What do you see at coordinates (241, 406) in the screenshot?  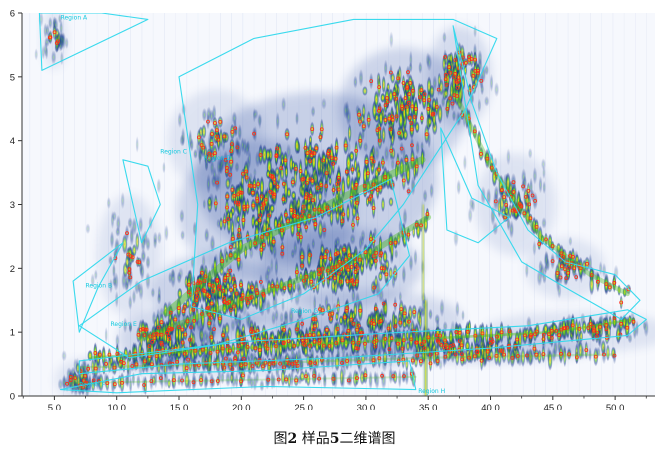 I see `x-tick-label: 20.0` at bounding box center [241, 406].